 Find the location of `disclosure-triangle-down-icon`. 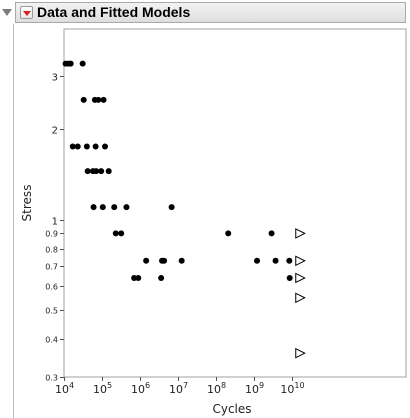

disclosure-triangle-down-icon is located at coordinates (7, 12).